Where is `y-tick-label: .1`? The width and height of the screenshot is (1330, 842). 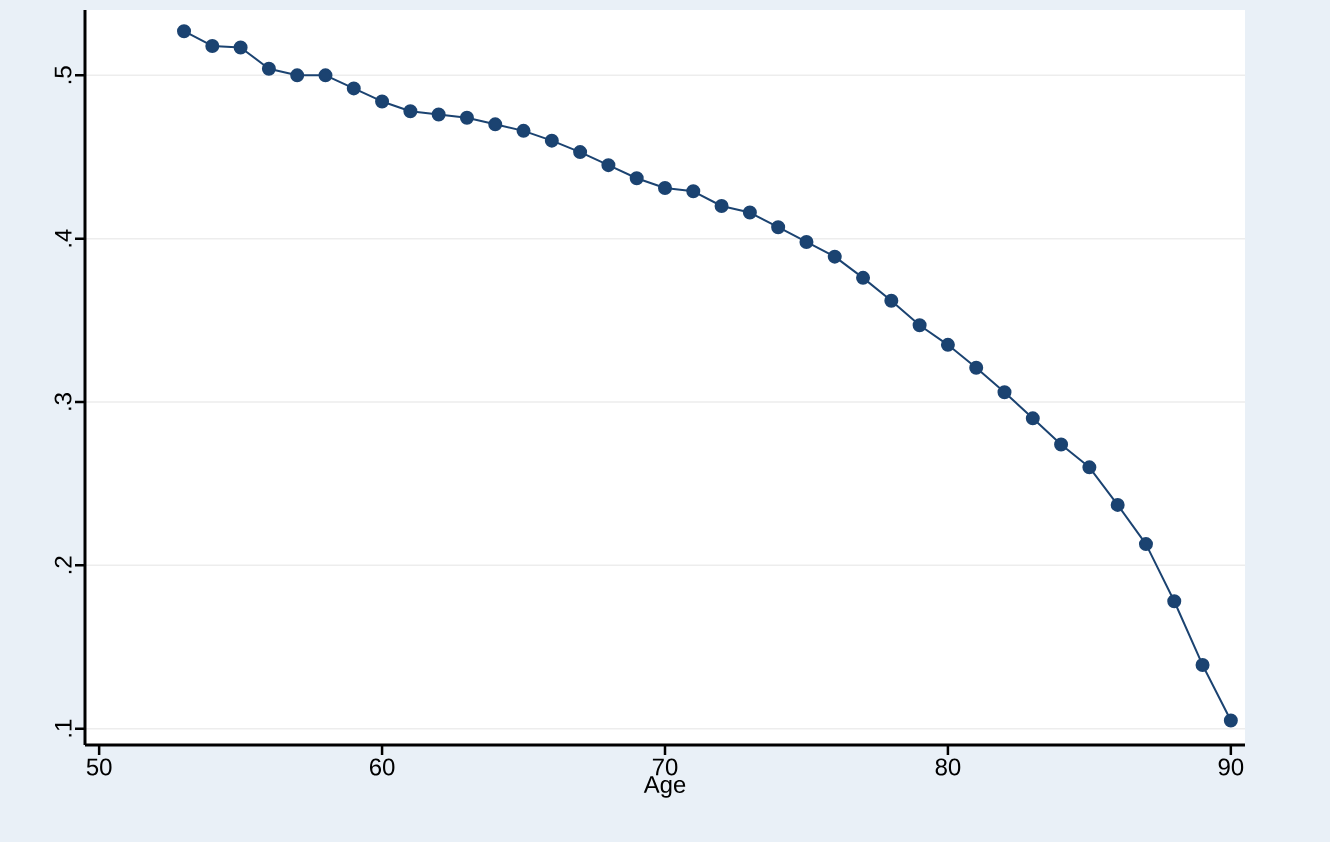
y-tick-label: .1 is located at coordinates (63, 728).